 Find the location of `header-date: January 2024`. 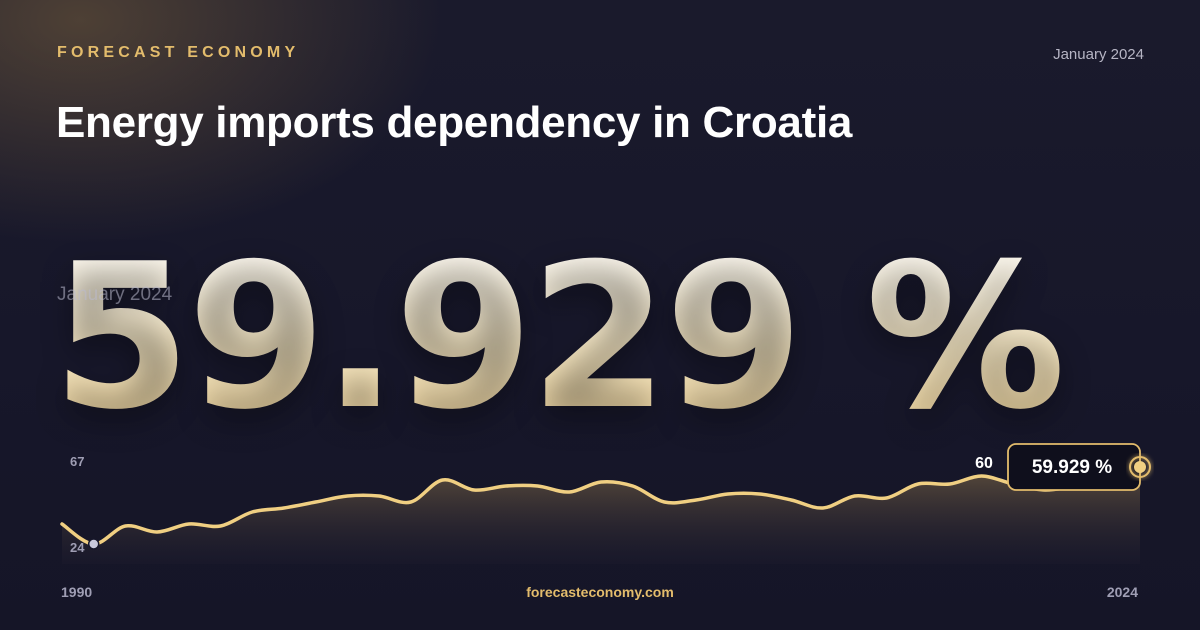

header-date: January 2024 is located at coordinates (1098, 54).